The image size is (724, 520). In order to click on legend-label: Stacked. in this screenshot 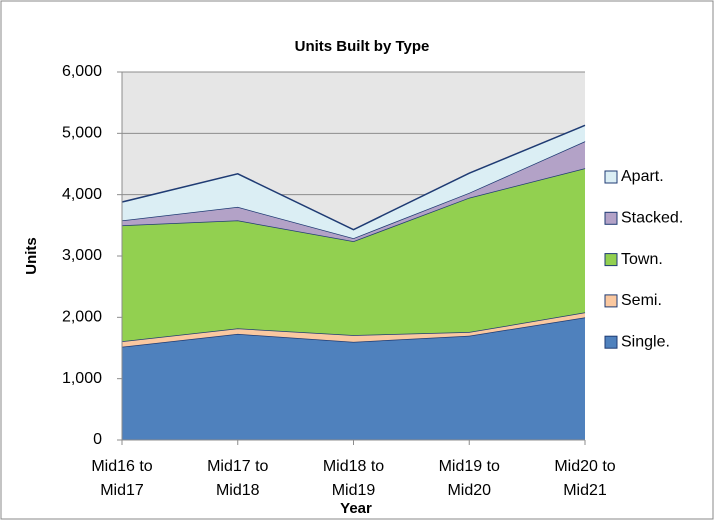, I will do `click(652, 218)`.